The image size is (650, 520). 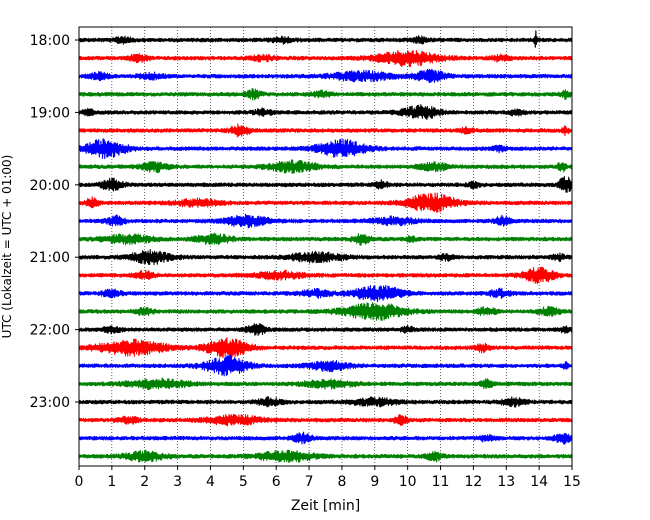 I want to click on trace-1930, so click(x=325, y=149).